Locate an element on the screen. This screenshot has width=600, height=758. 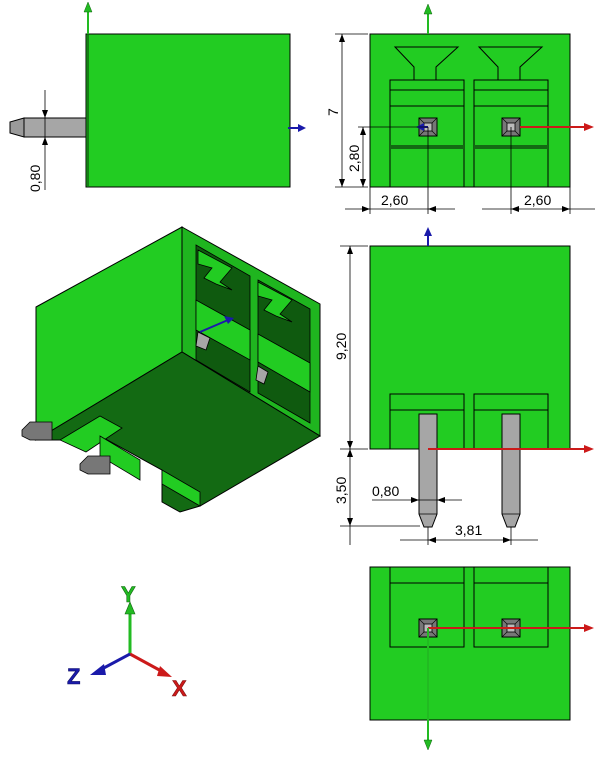
side-view: 0,80 is located at coordinates (157, 96).